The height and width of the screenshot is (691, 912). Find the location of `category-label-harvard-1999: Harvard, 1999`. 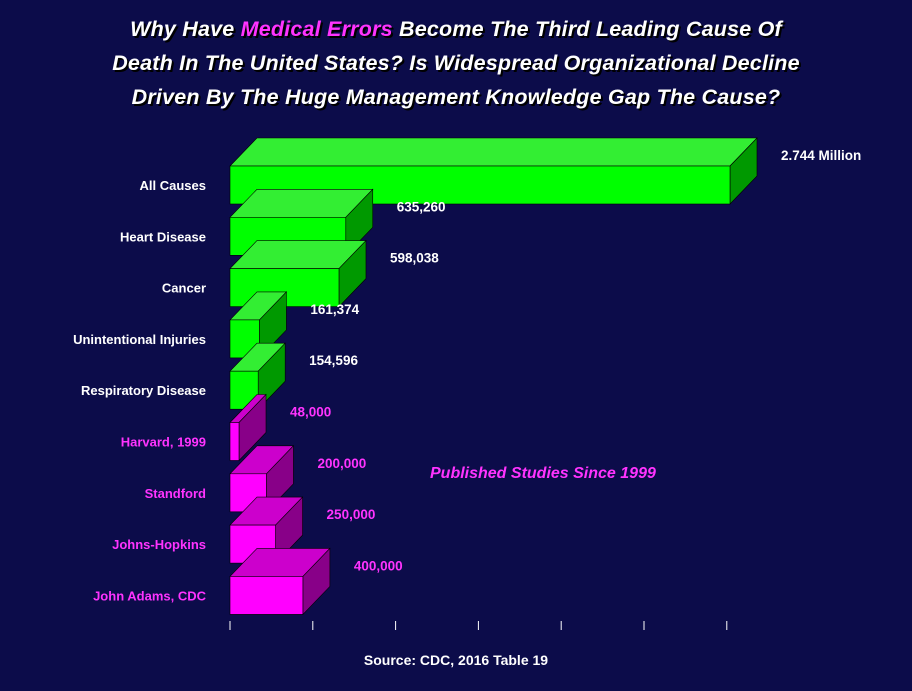

category-label-harvard-1999: Harvard, 1999 is located at coordinates (163, 442).